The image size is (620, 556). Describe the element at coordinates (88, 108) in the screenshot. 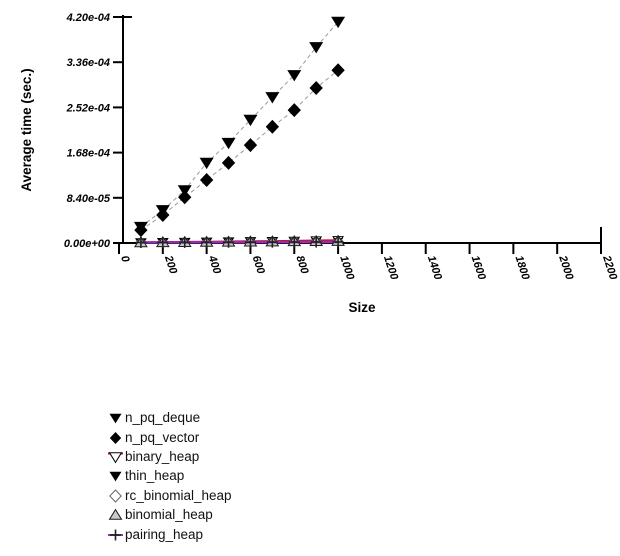

I see `y-tick-label: 2.52e-04` at that location.